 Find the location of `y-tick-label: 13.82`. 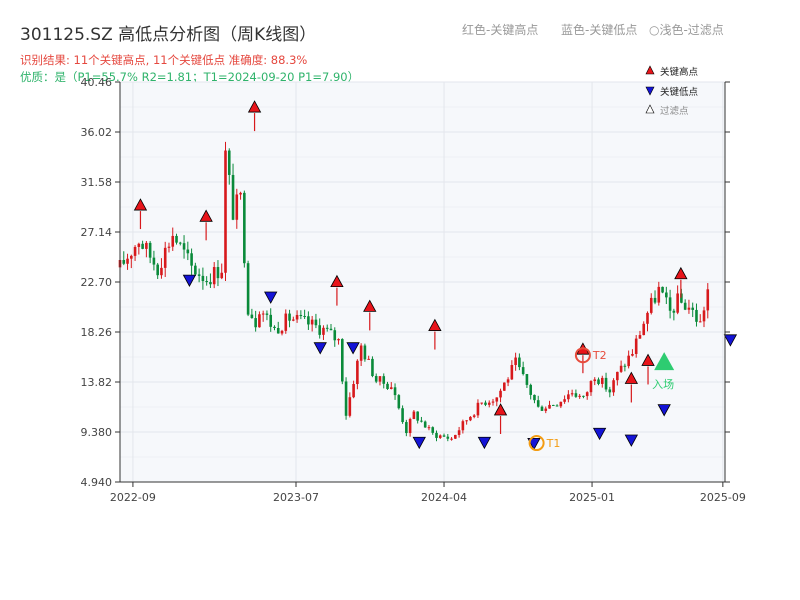

y-tick-label: 13.82 is located at coordinates (97, 382).